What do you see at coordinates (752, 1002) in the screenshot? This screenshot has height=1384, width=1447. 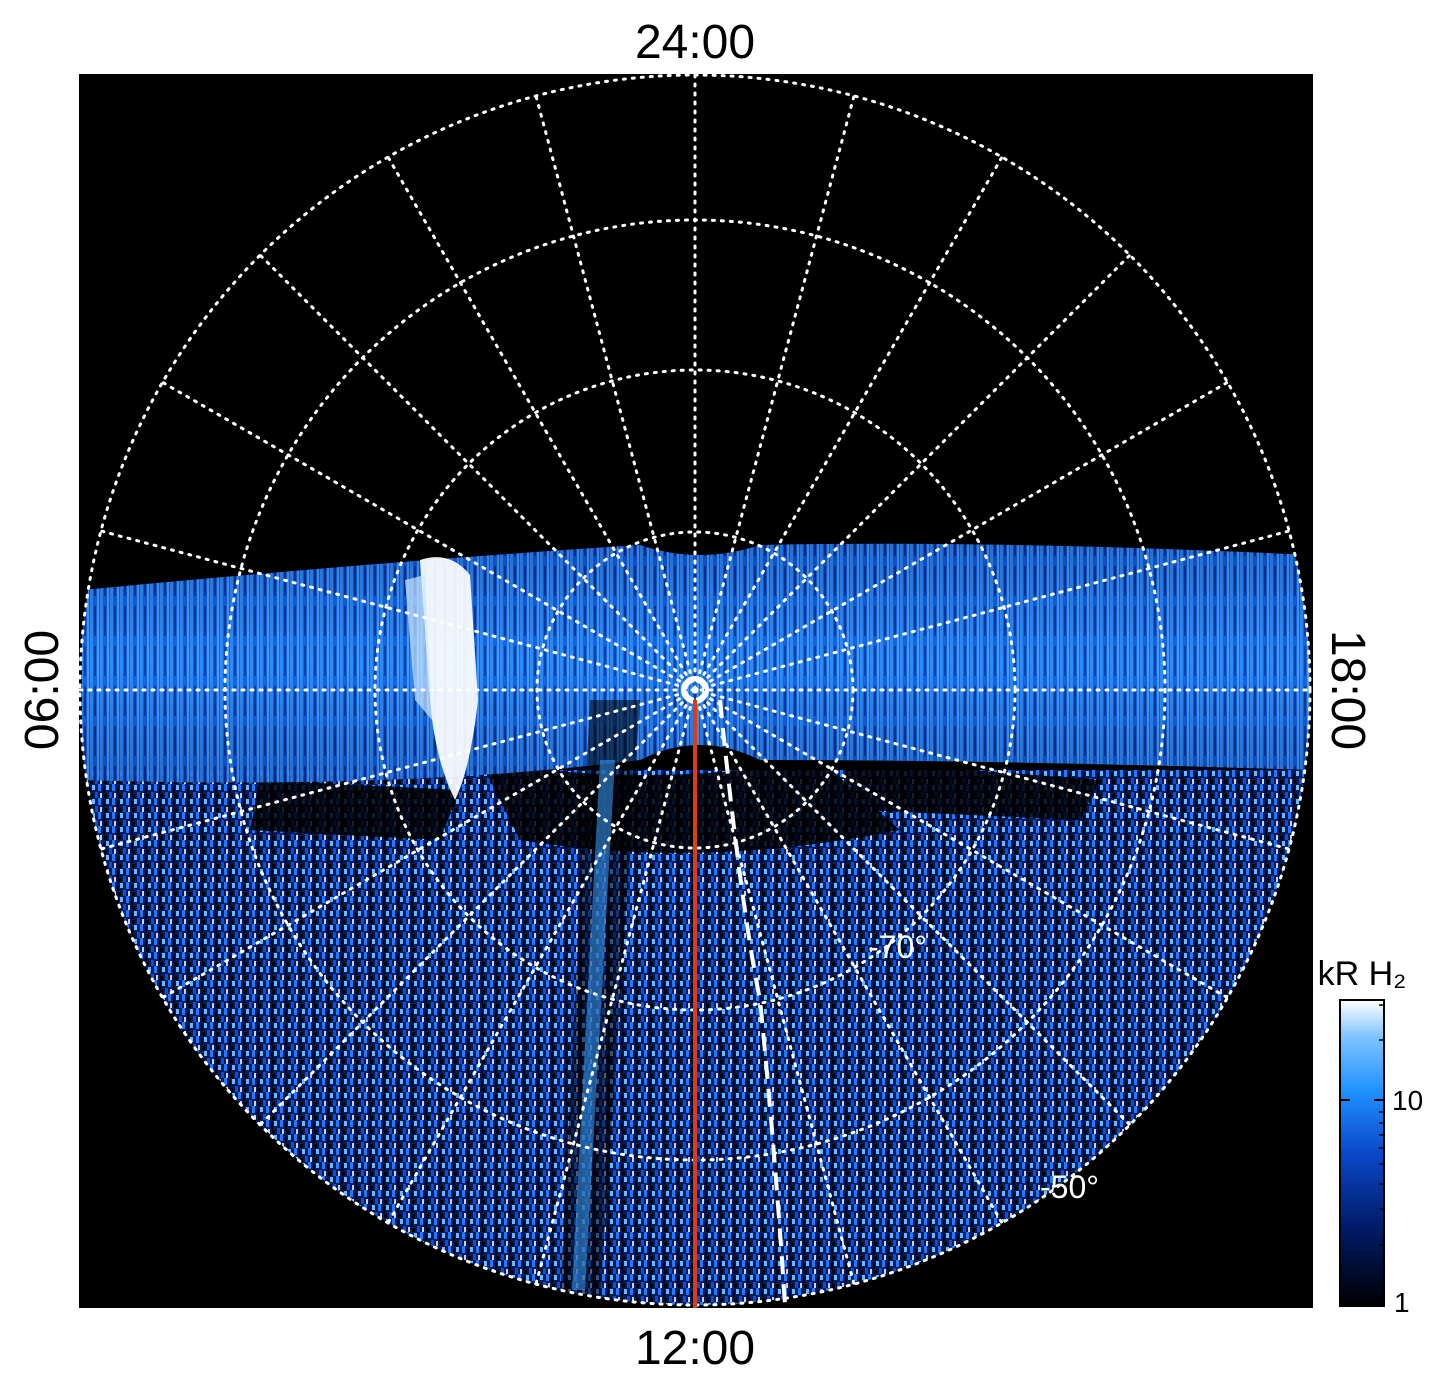 I see `dashed-track-curve` at bounding box center [752, 1002].